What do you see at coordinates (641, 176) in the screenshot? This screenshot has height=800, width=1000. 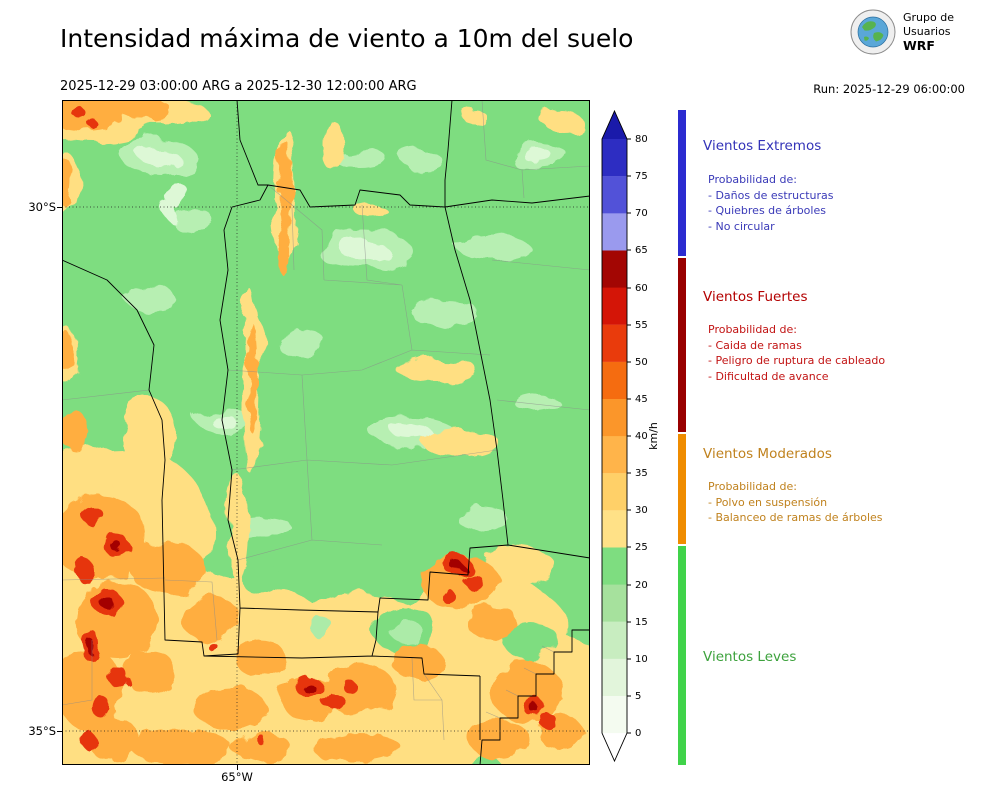 I see `svg-text: 75` at bounding box center [641, 176].